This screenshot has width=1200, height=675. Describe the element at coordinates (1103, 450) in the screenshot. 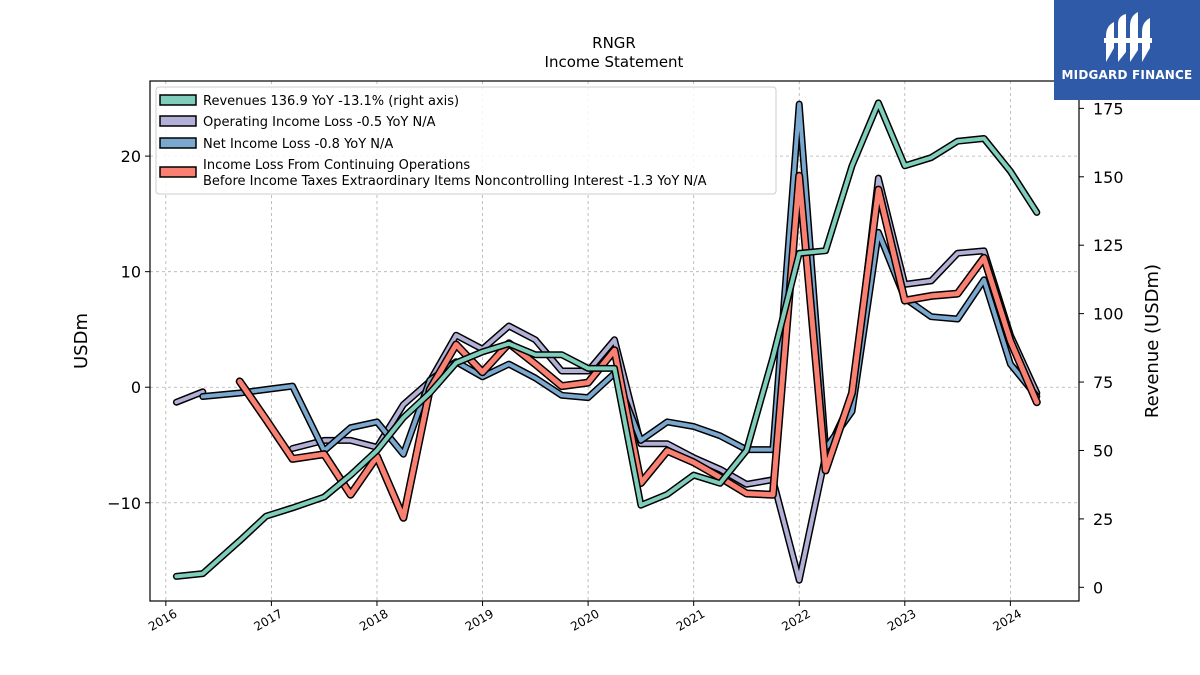

I see `y2-tick-label: 50` at that location.